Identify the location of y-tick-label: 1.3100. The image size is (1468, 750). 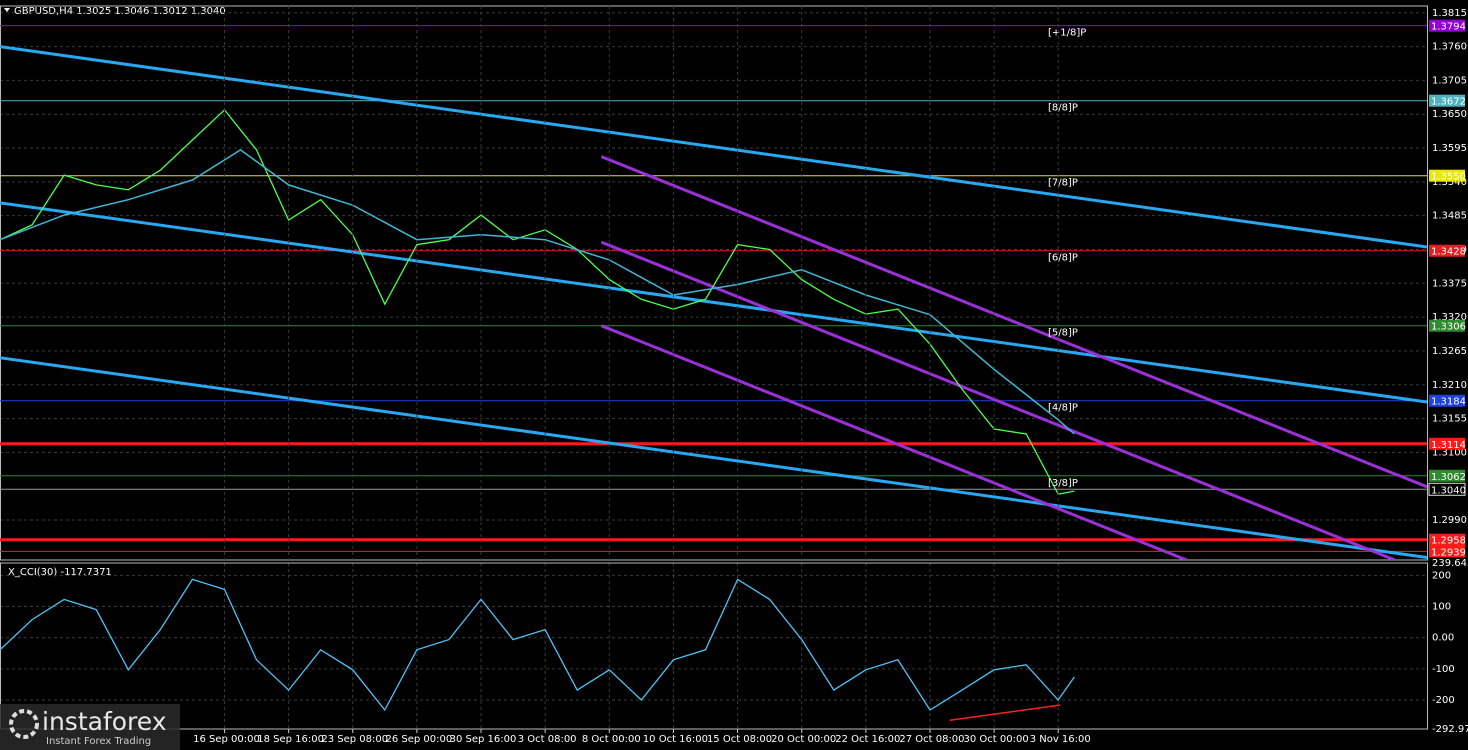
(1449, 452).